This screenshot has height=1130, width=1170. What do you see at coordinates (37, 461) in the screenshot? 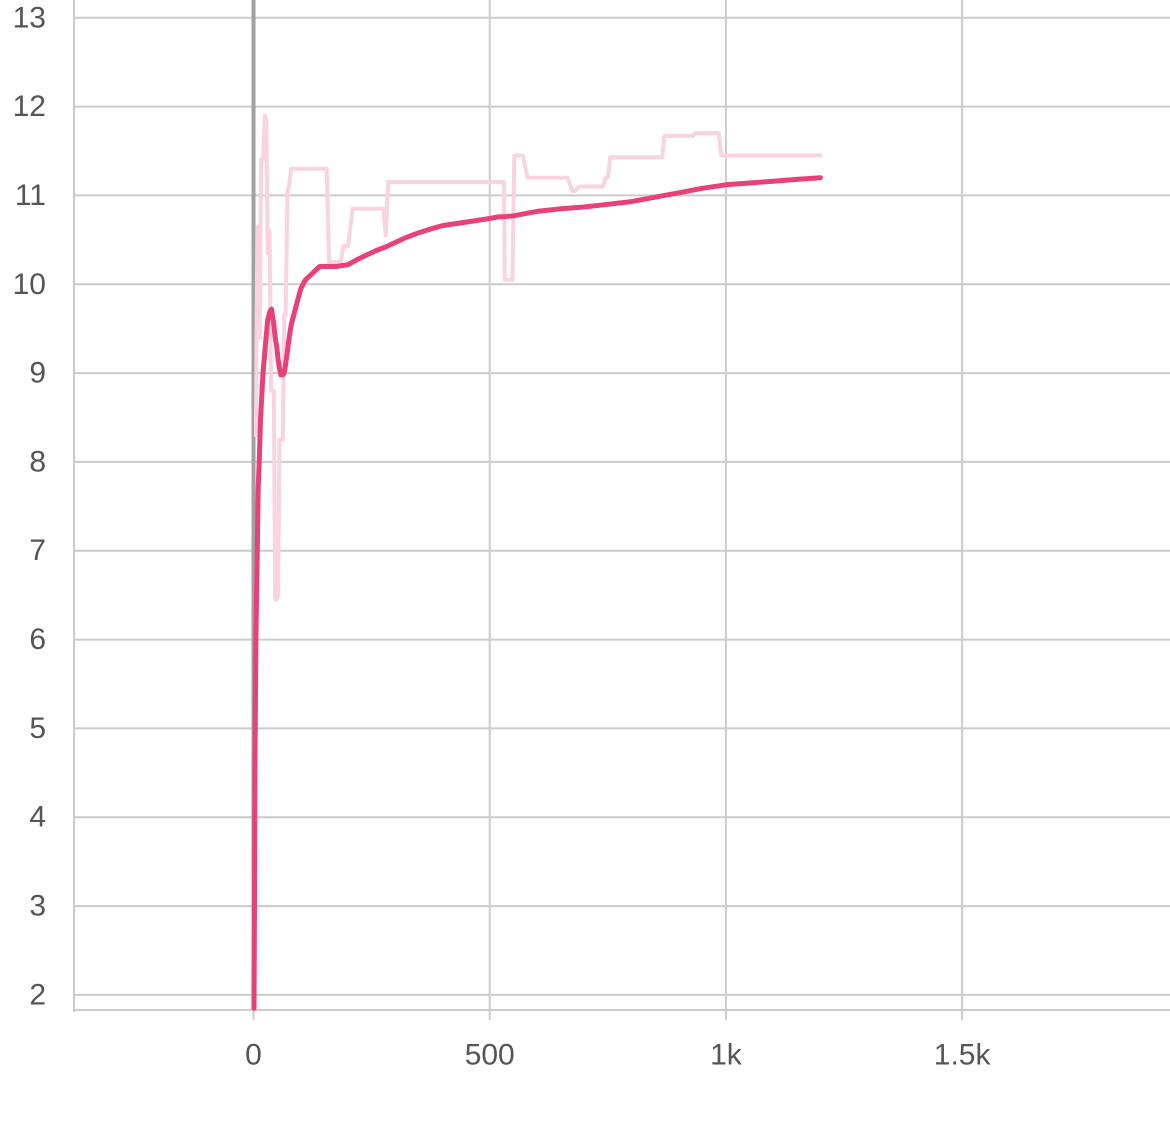
I see `y-tick-label: 8` at bounding box center [37, 461].